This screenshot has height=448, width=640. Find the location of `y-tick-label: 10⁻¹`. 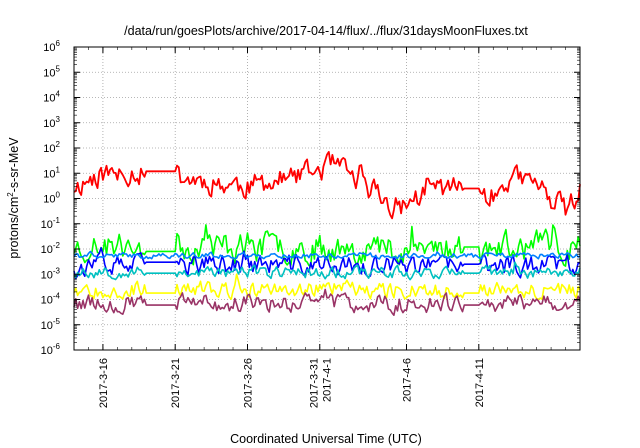

y-tick-label: 10⁻¹ is located at coordinates (51, 223).